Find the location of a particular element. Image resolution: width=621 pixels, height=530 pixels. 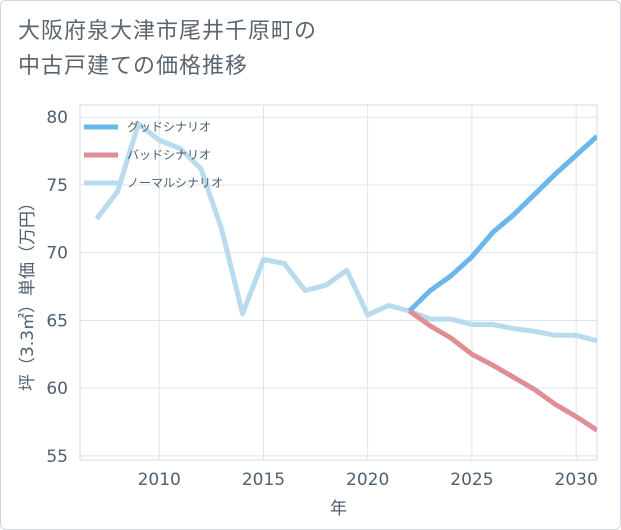

legend-item: グッドシナリオ is located at coordinates (147, 127).